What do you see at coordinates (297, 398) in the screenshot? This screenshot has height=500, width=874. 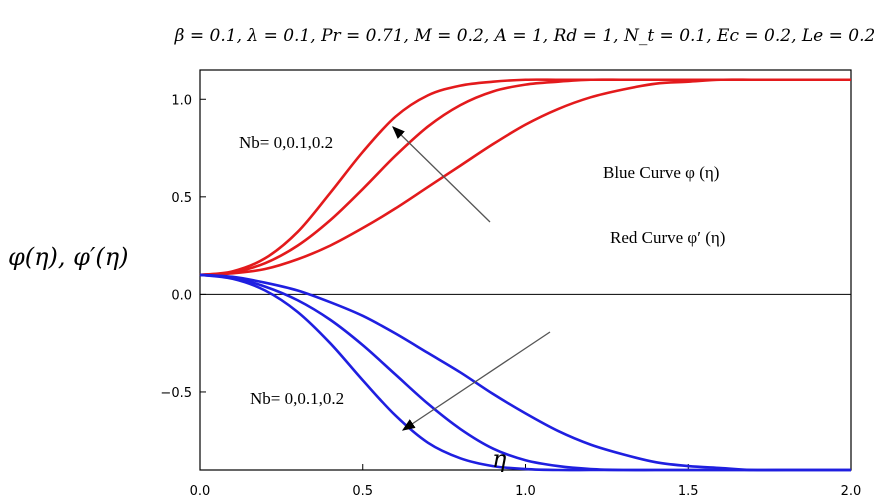 I see `annotation-nb-blue: Nb= 0,0.1,0.2` at bounding box center [297, 398].